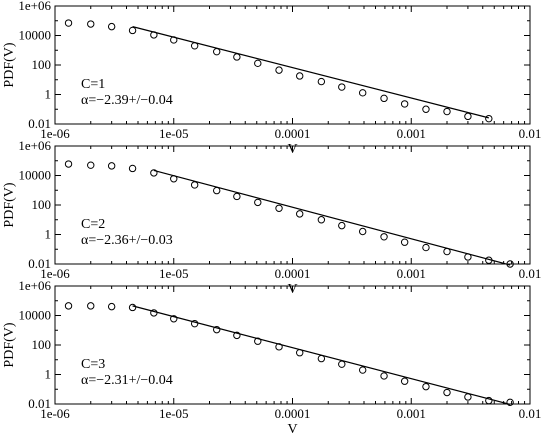 The image size is (545, 436). What do you see at coordinates (93, 224) in the screenshot?
I see `annotation-cutoff: C=2` at bounding box center [93, 224].